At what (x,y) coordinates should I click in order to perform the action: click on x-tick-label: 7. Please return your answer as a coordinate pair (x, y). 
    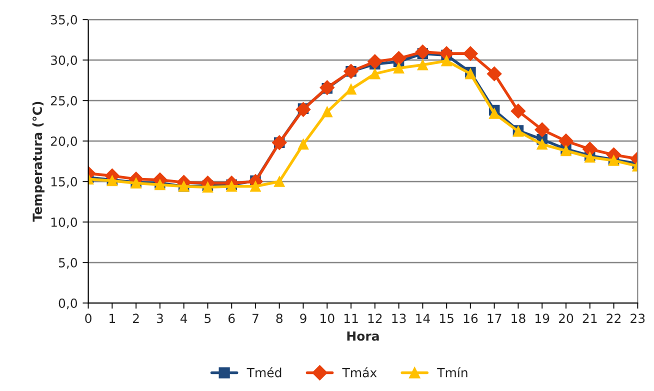
    Looking at the image, I should click on (255, 318).